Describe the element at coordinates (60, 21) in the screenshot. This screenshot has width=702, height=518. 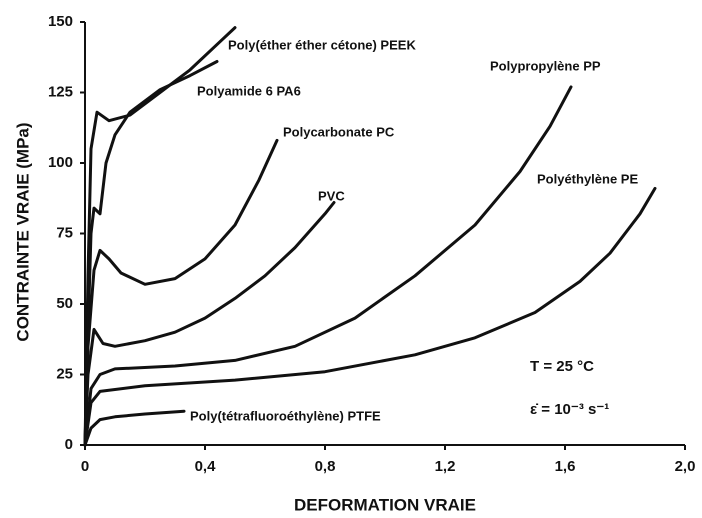
I see `y-tick-label: 150` at that location.